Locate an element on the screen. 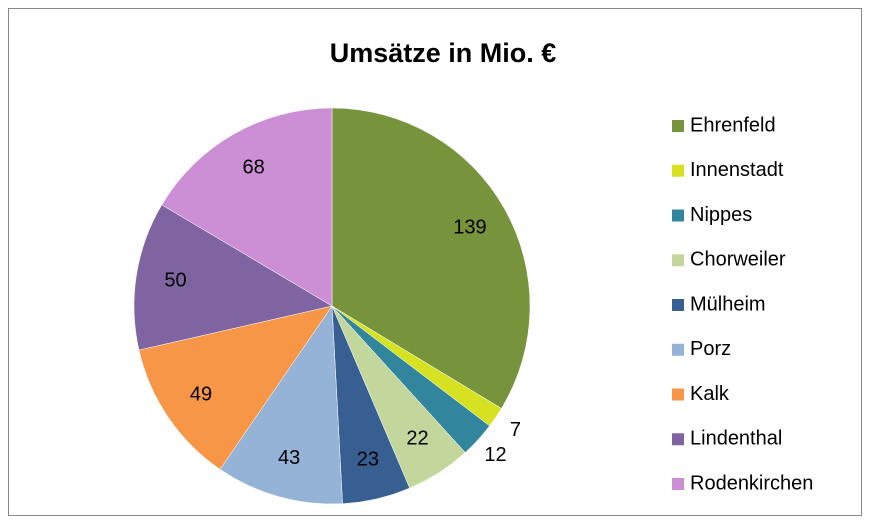 Image resolution: width=871 pixels, height=524 pixels. data-label: 68 is located at coordinates (254, 168).